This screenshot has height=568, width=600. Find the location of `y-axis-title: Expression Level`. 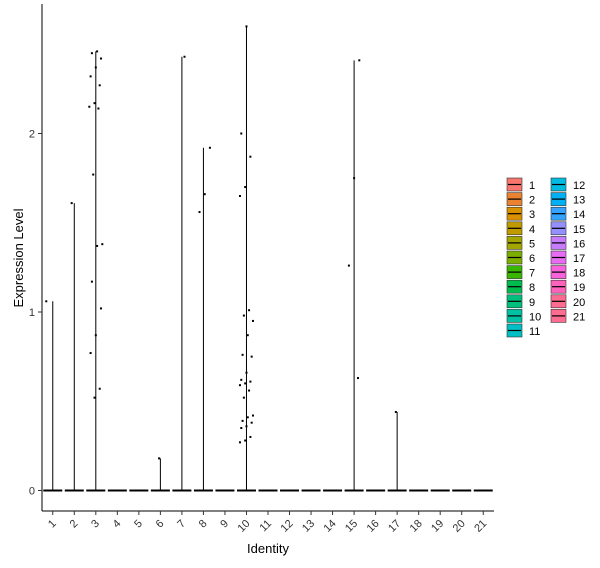

y-axis-title: Expression Level is located at coordinates (18, 257).